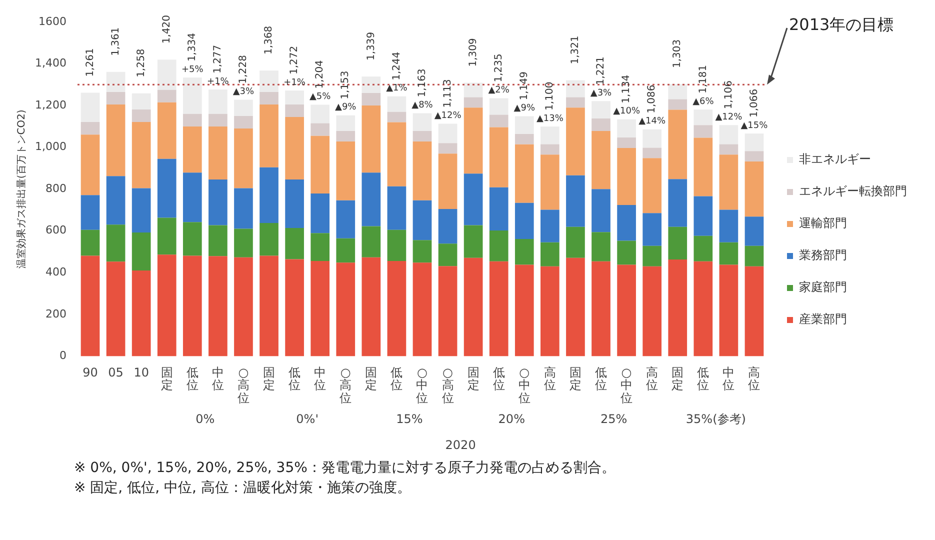 This screenshot has height=540, width=935. I want to click on total-label: 1,100, so click(550, 96).